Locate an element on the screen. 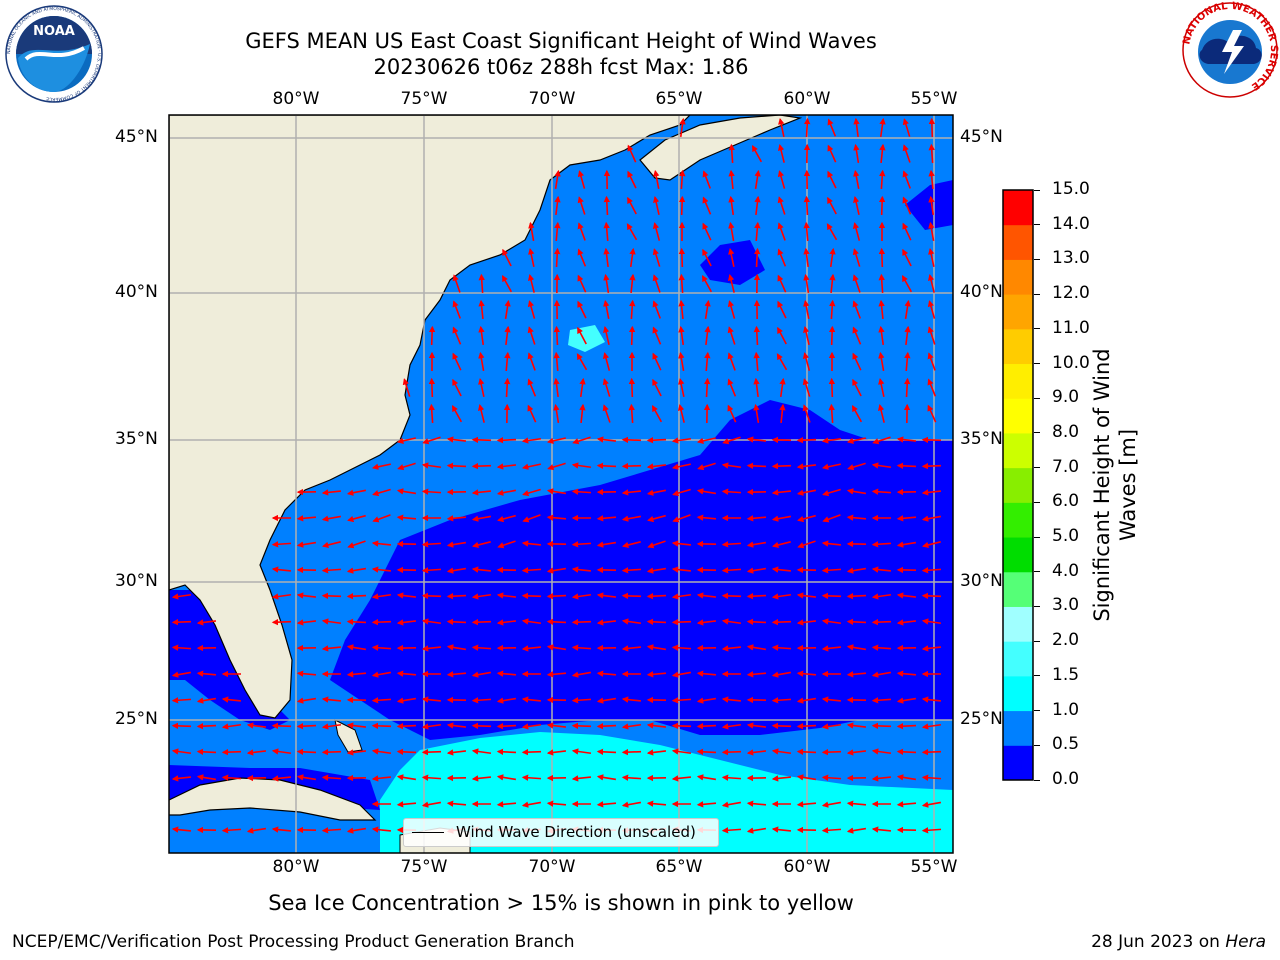 The height and width of the screenshot is (960, 1280). colorbar-tick is located at coordinates (1037, 468).